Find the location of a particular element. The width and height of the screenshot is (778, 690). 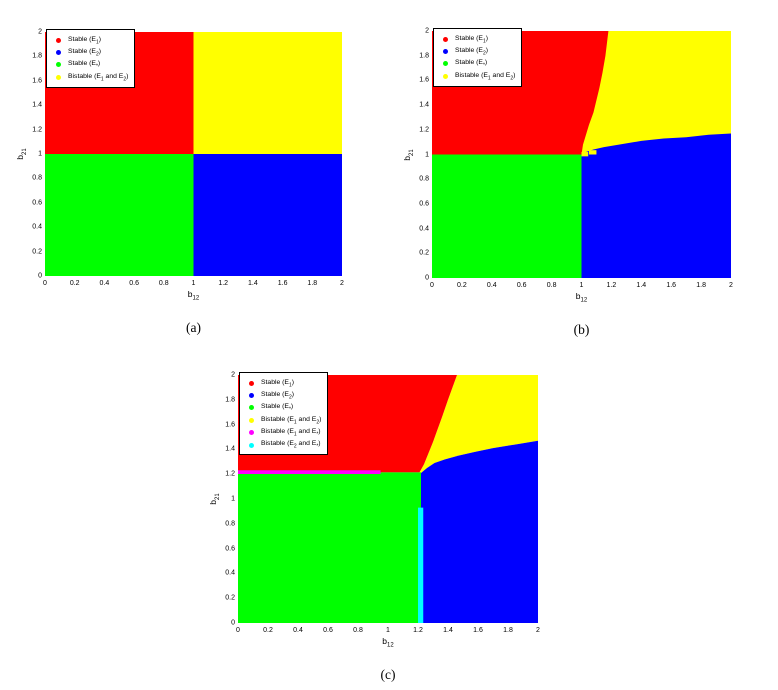

legend-entry: Bistable (E1 and E*) is located at coordinates (282, 433).